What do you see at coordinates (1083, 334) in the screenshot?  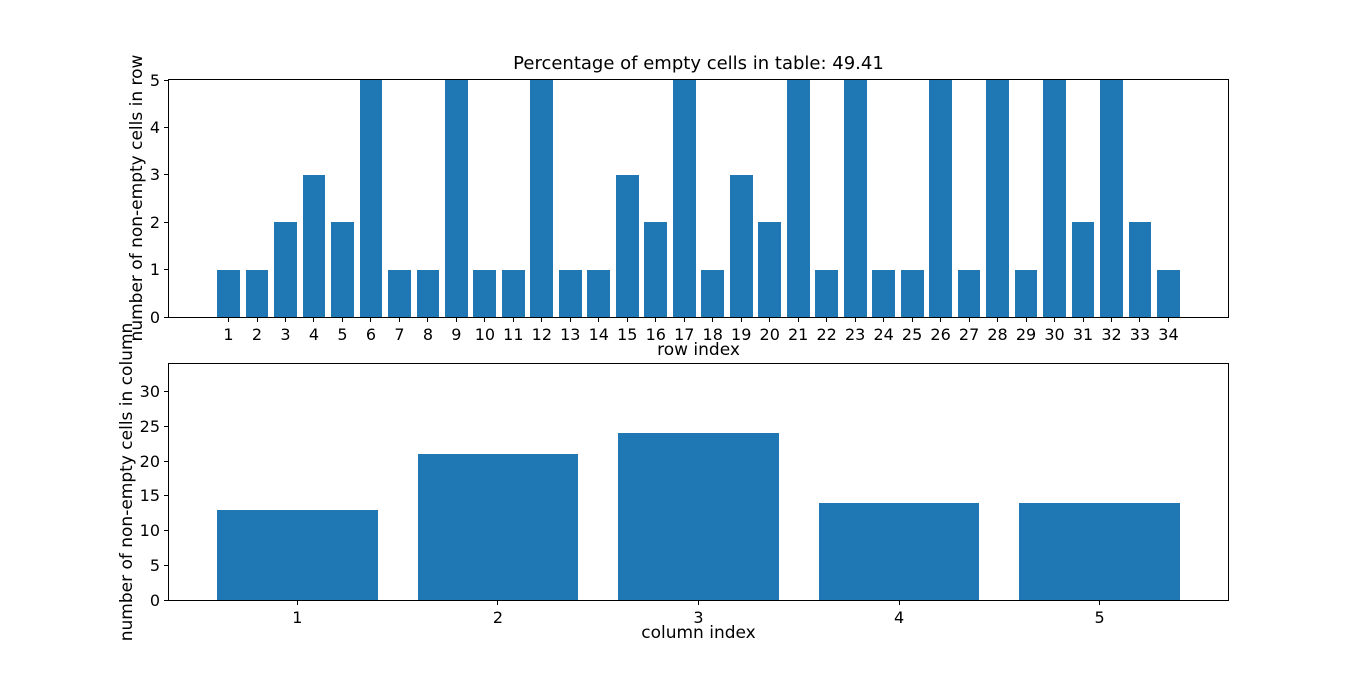 I see `x-tick-label: 31` at bounding box center [1083, 334].